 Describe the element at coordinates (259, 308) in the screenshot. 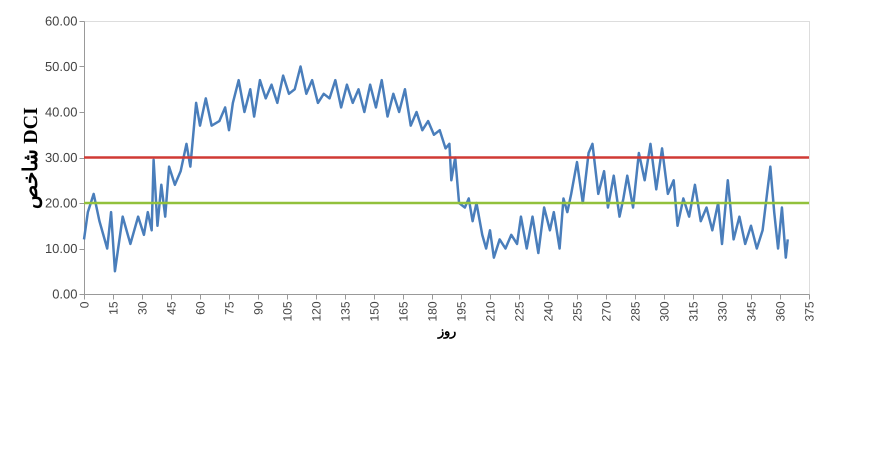

I see `x-tick-label: 90` at that location.